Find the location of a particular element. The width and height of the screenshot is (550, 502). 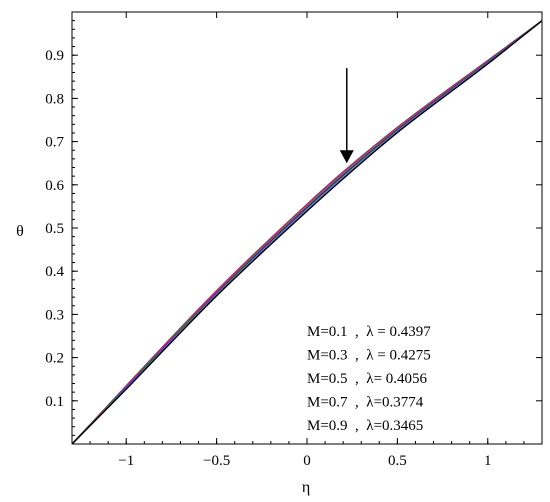

y-tick-label: 0.9 is located at coordinates (54, 56).